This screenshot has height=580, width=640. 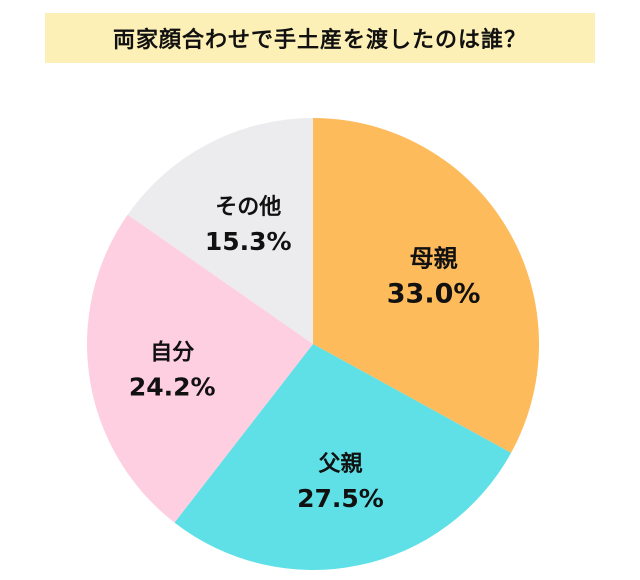 What do you see at coordinates (172, 386) in the screenshot?
I see `slice-value-self: 24.2%` at bounding box center [172, 386].